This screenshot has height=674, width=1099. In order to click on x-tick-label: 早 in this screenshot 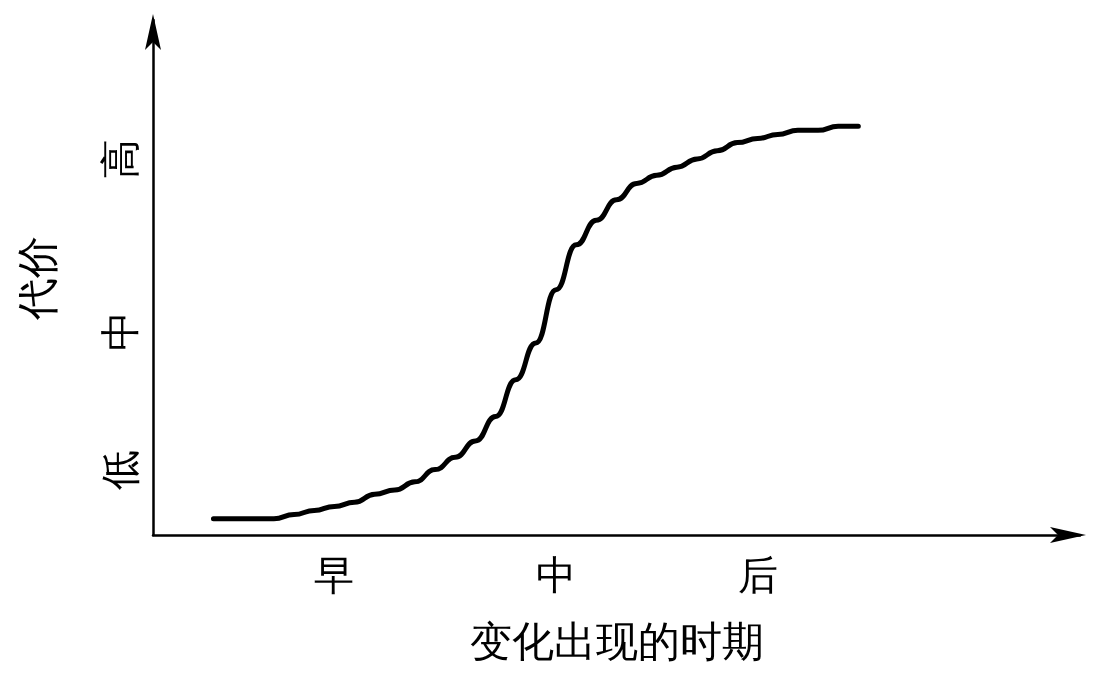, I will do `click(334, 575)`.